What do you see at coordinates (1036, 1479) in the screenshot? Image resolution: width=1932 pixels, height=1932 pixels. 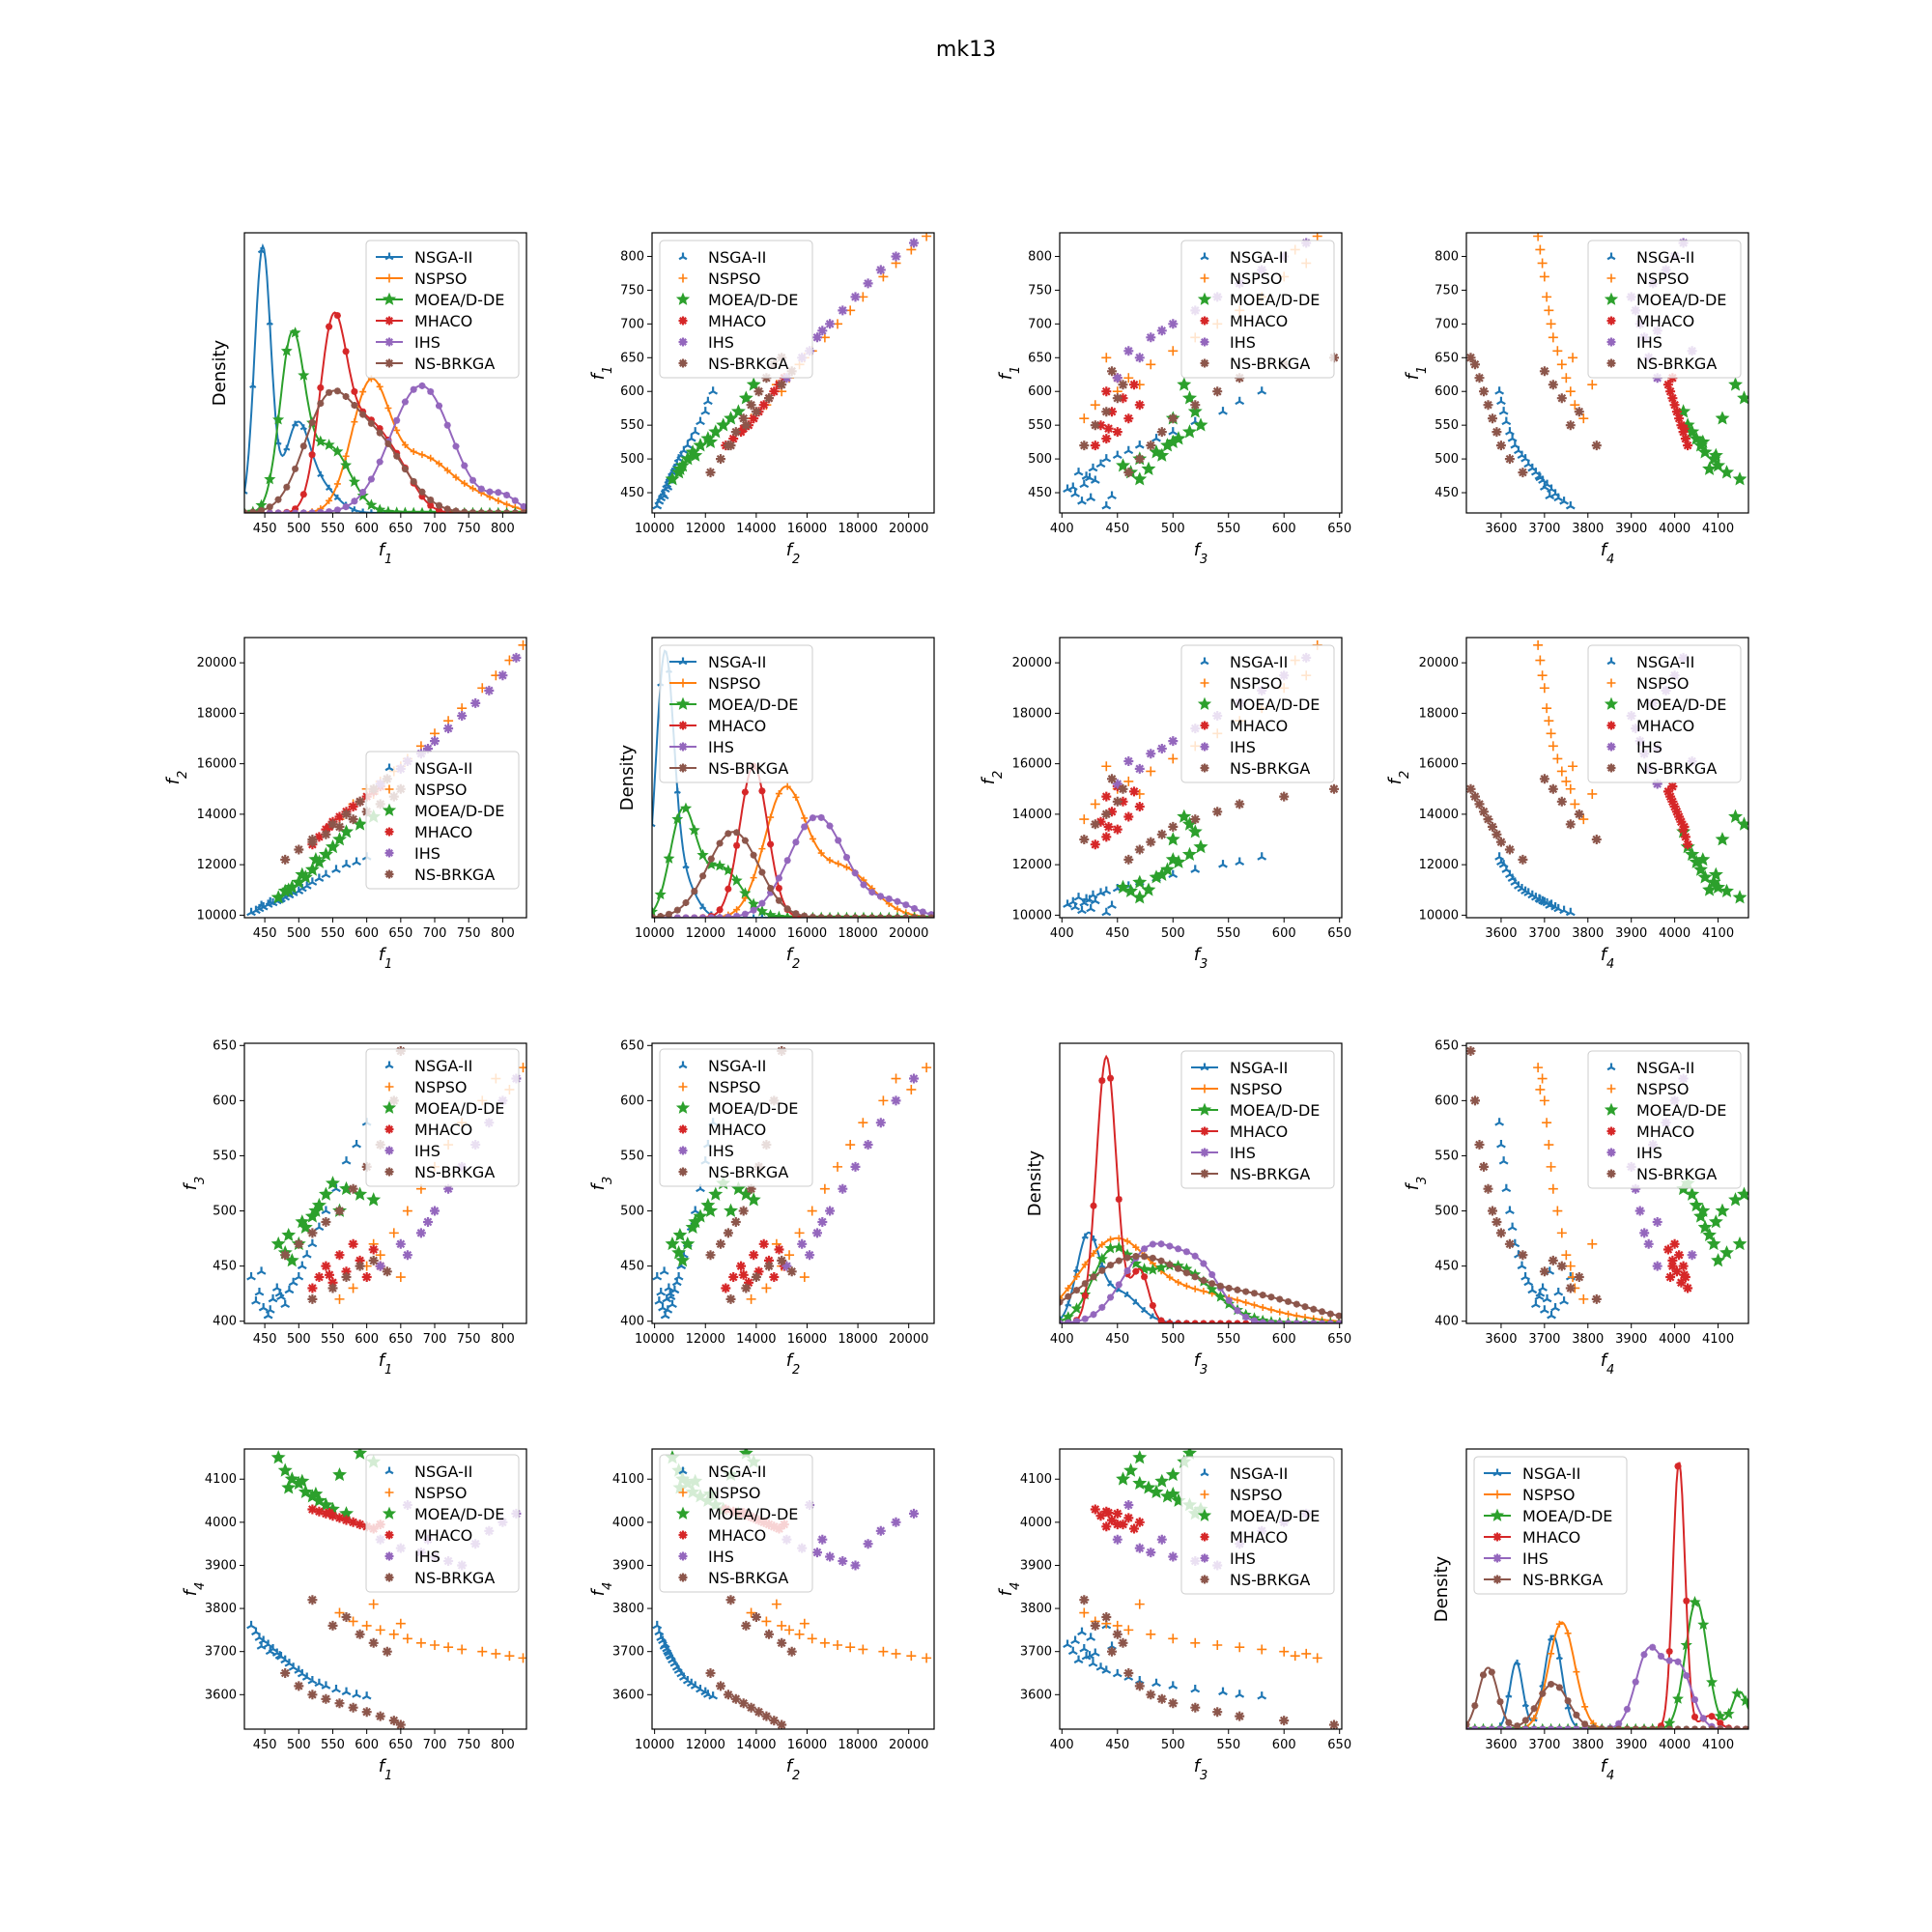 I see `y-tick-label: 4100` at bounding box center [1036, 1479].